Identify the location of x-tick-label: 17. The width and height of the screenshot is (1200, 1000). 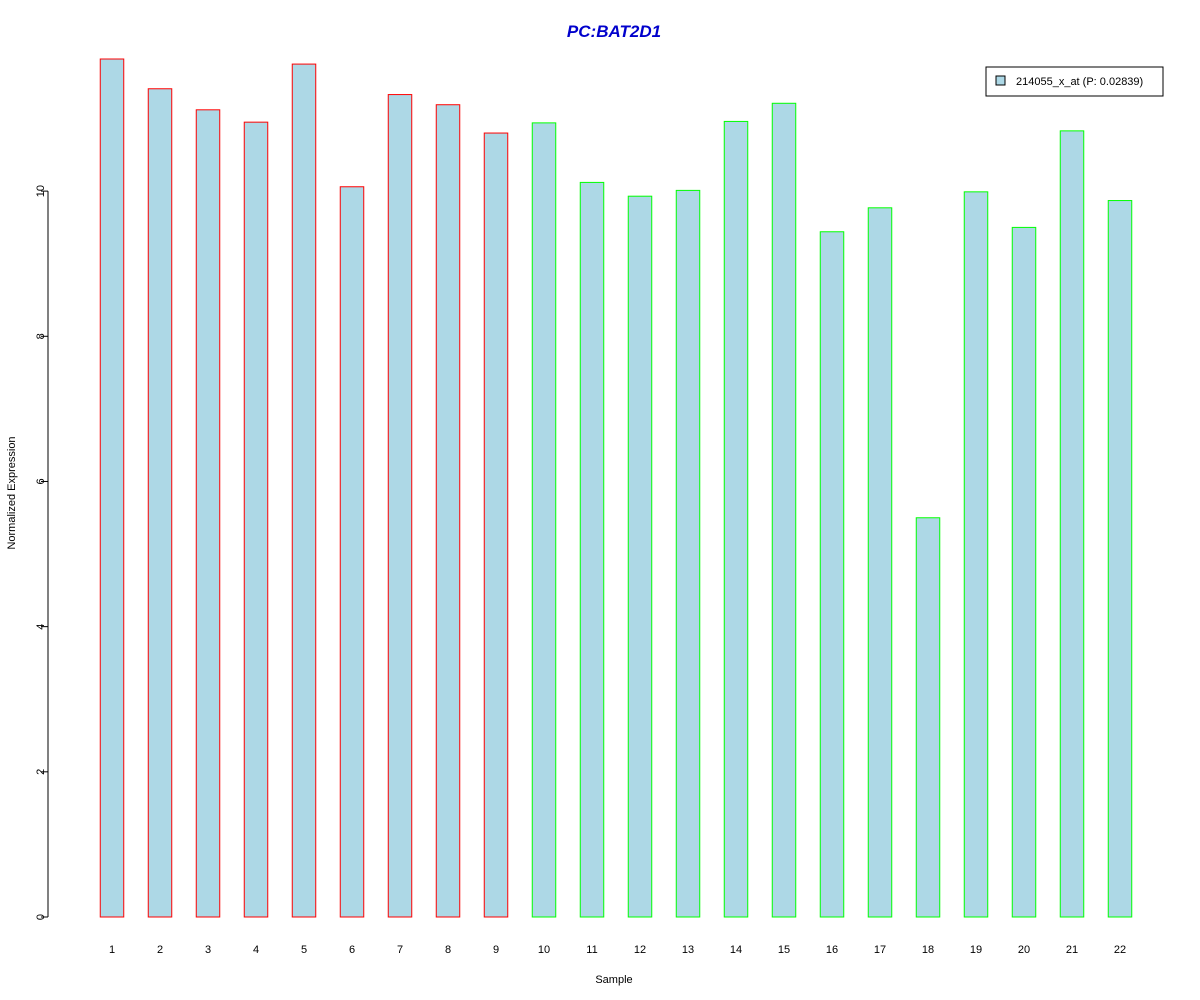
(880, 950).